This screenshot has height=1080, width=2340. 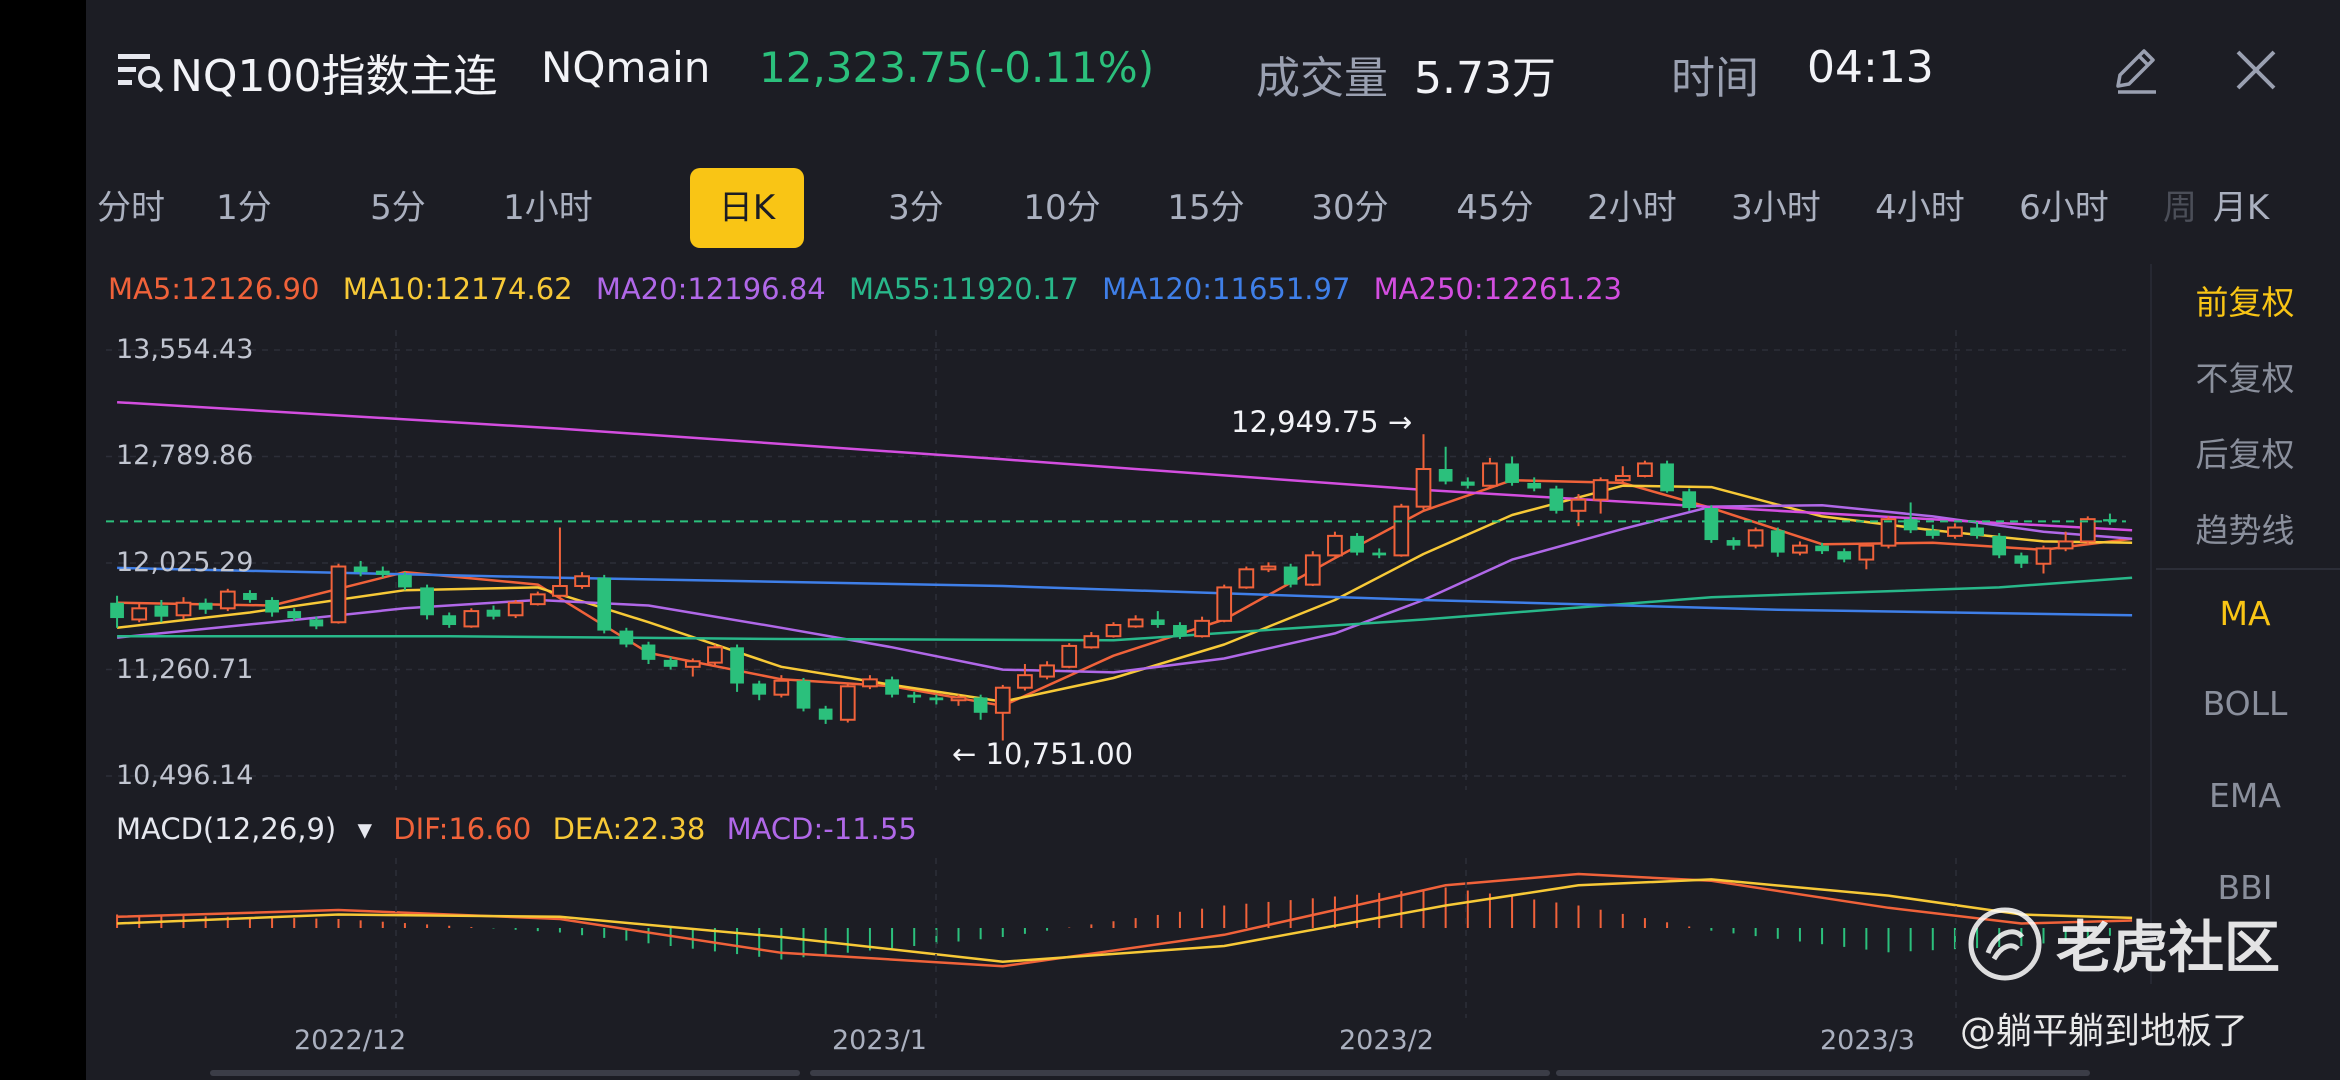 I want to click on tab-3min: 3分, so click(x=916, y=208).